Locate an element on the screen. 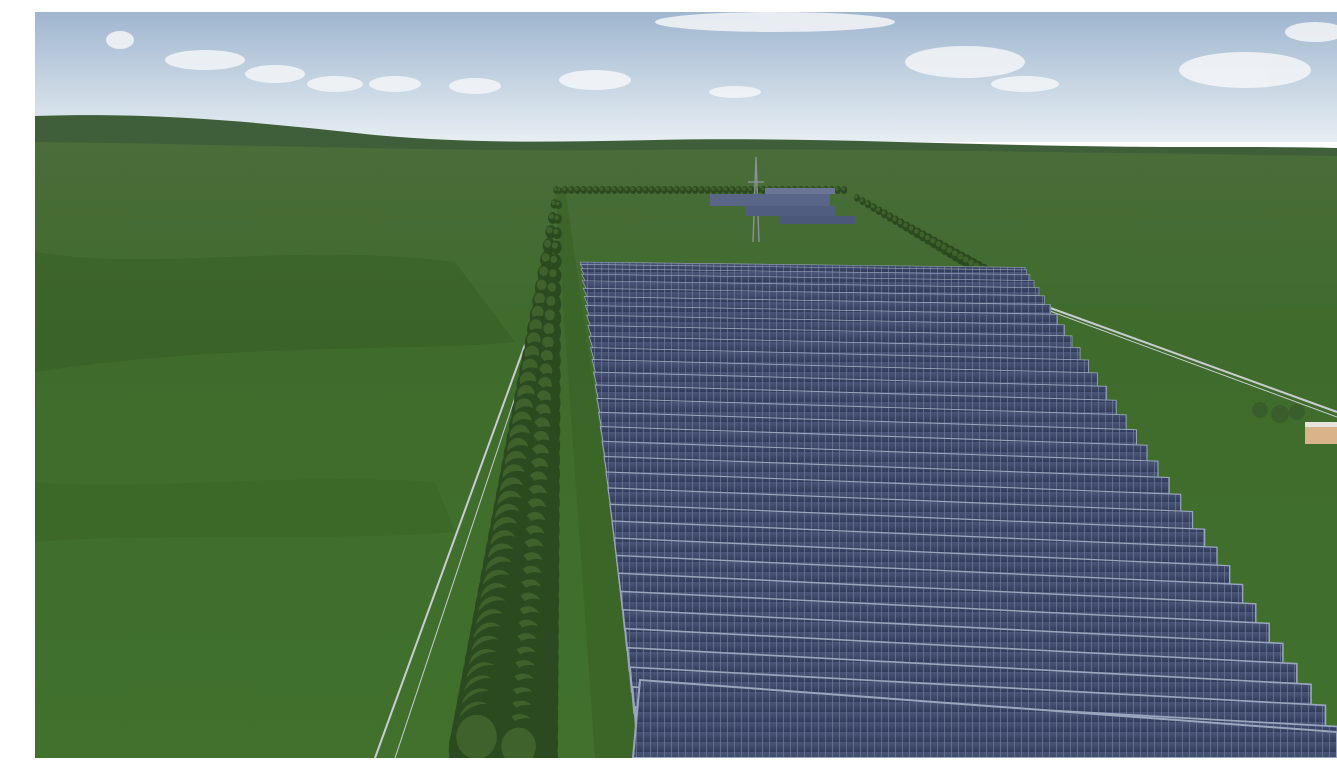 This screenshot has width=1337, height=768. panel-row-near is located at coordinates (984, 718).